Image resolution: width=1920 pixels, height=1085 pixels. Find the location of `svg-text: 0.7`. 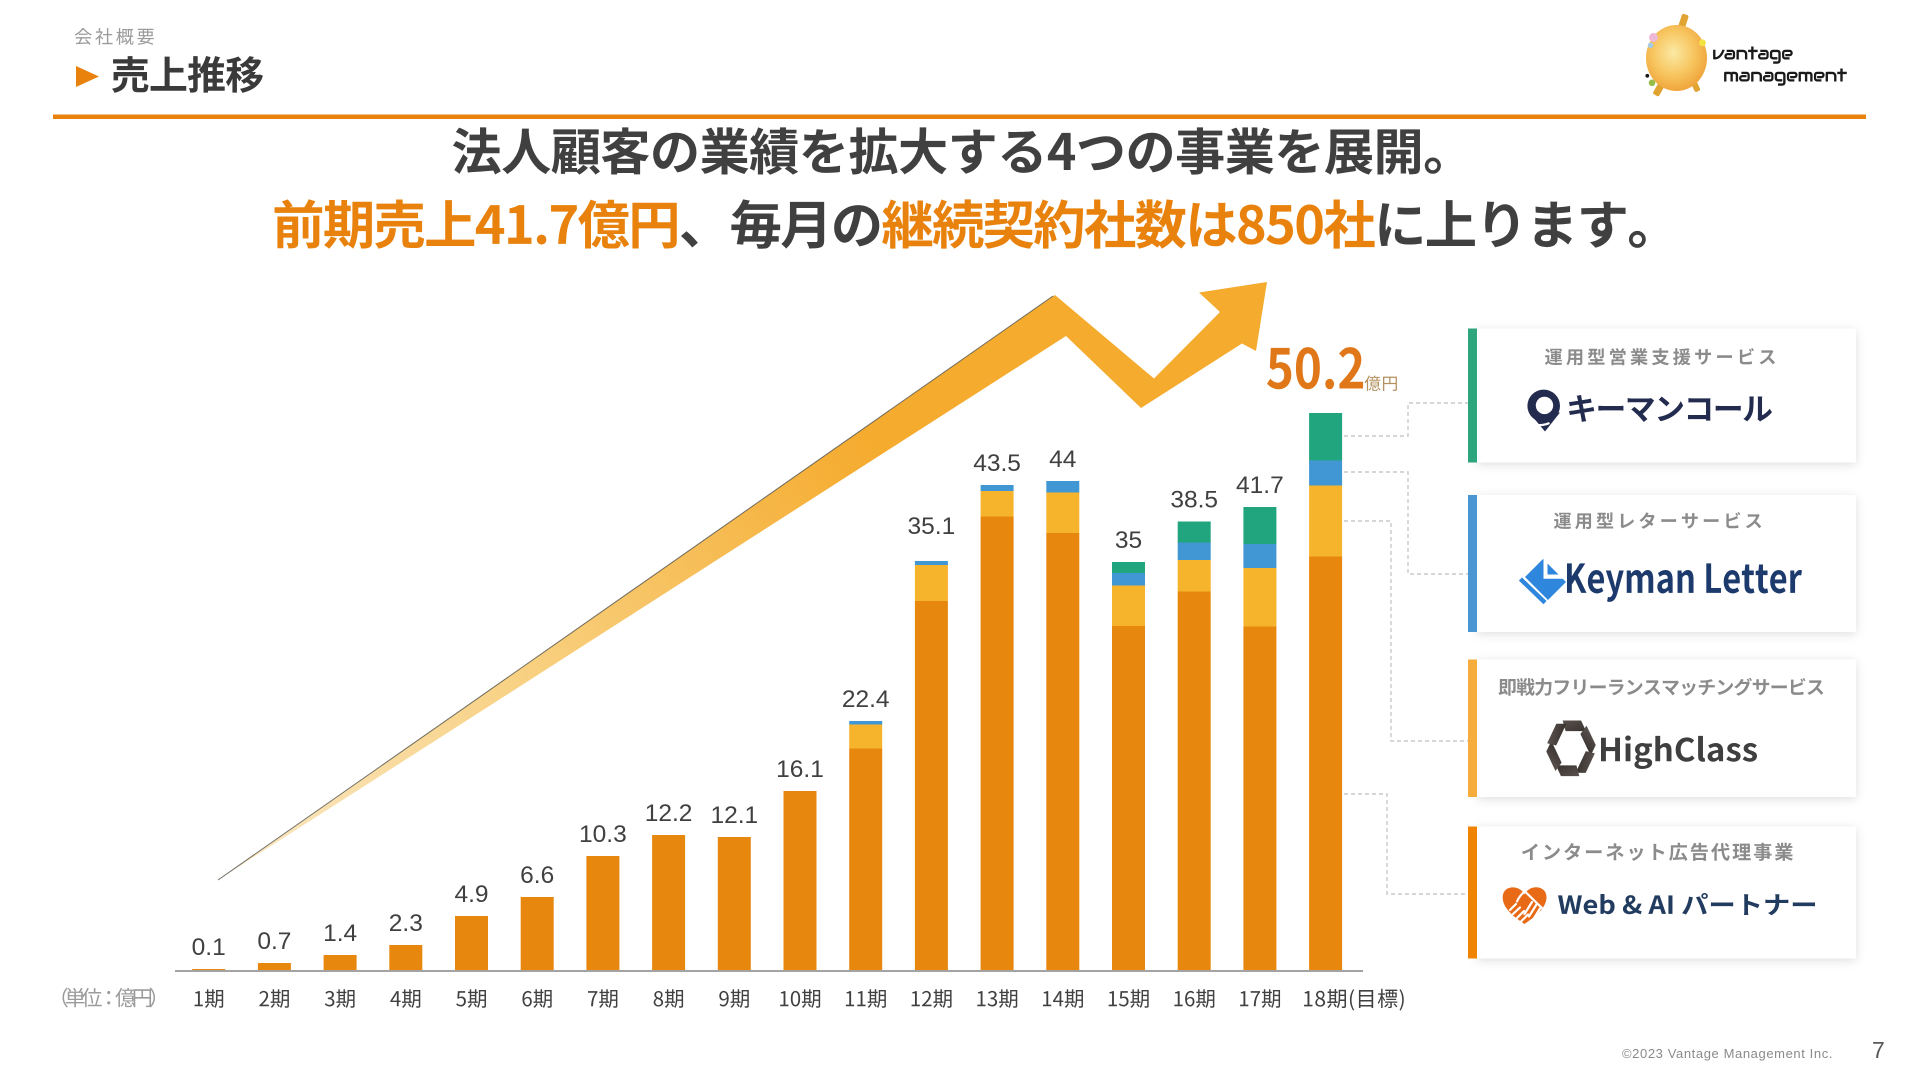

svg-text: 0.7 is located at coordinates (274, 941).